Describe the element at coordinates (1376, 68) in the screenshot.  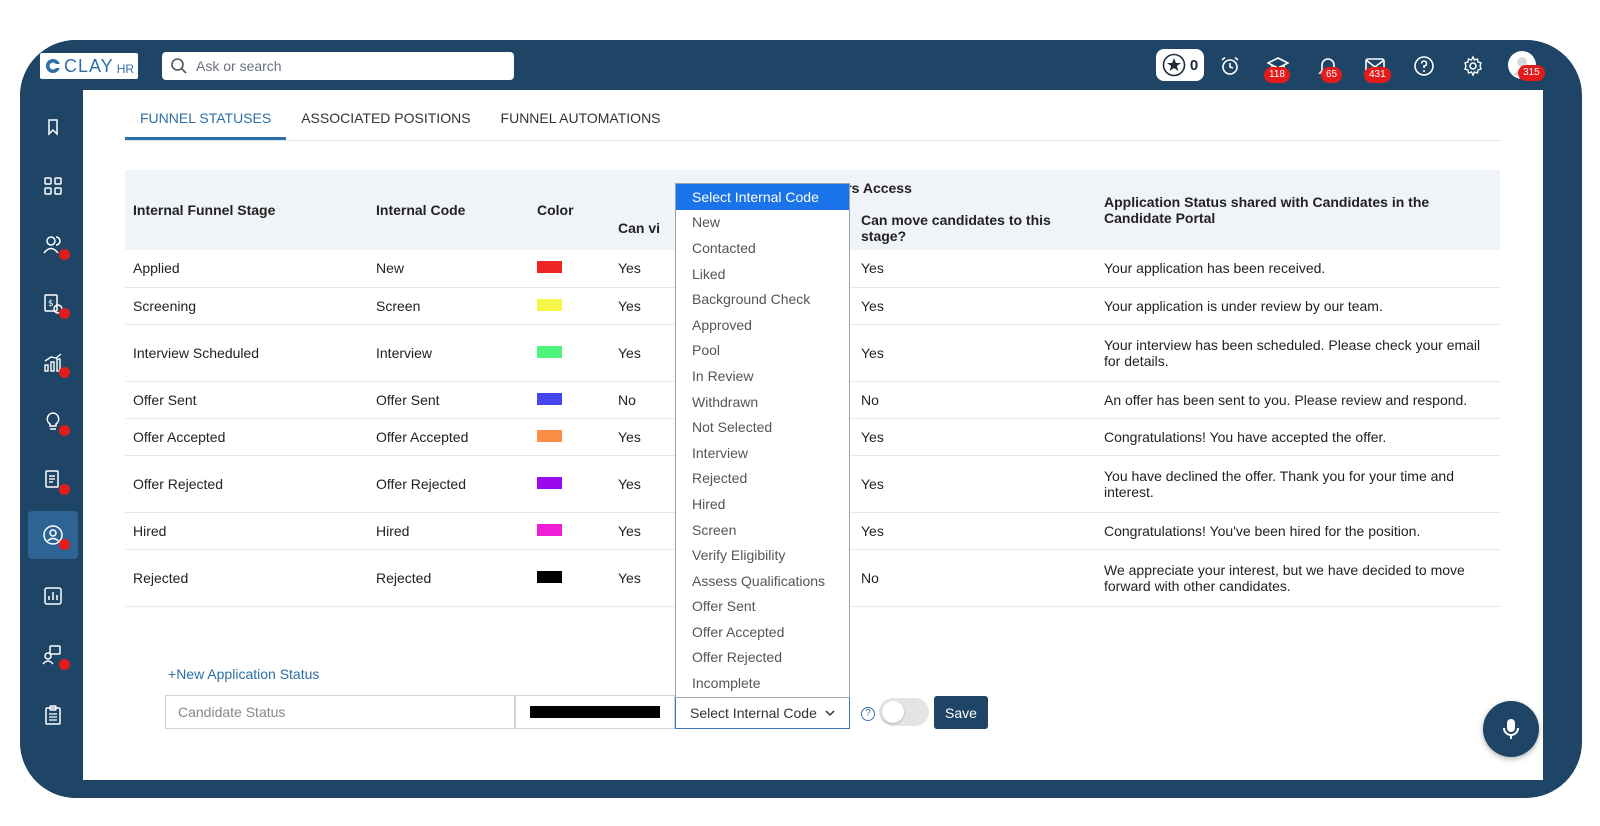
I see `messages-button: 431` at that location.